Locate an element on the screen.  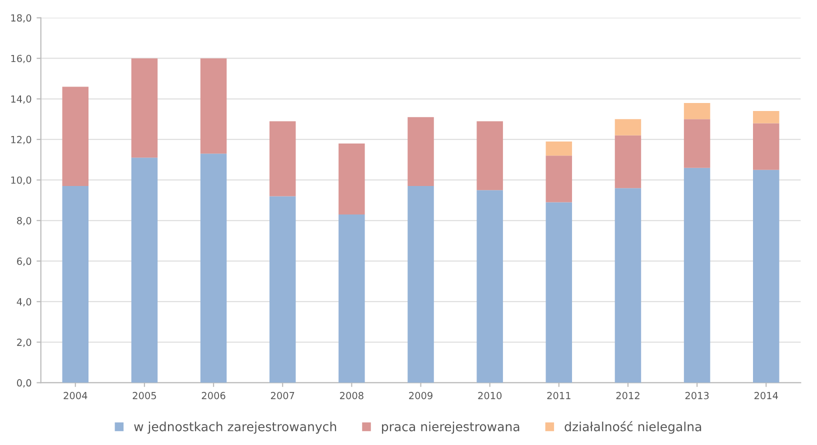
x-tick-label: 2012 is located at coordinates (628, 396).